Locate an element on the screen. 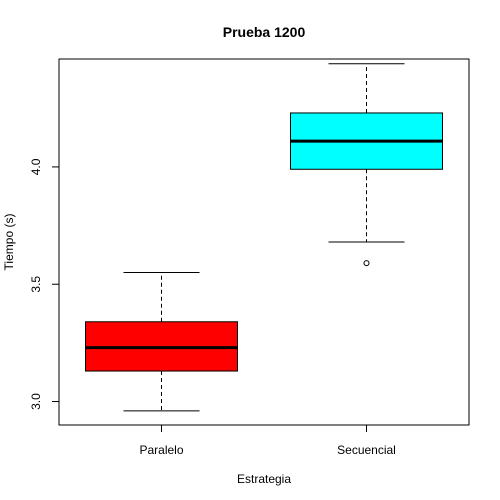 This screenshot has height=500, width=500. y-axis: 3.0 3.5 4.0 is located at coordinates (44, 284).